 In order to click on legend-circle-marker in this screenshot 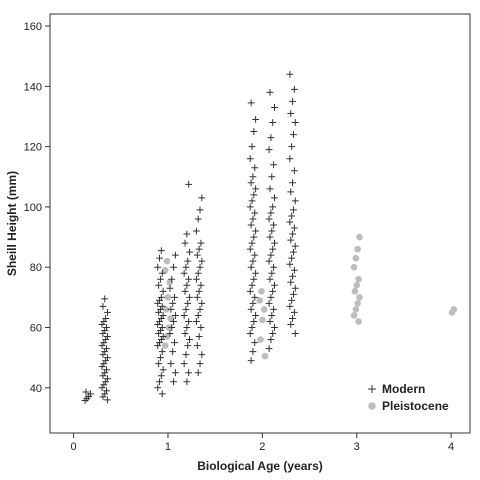, I will do `click(372, 406)`.